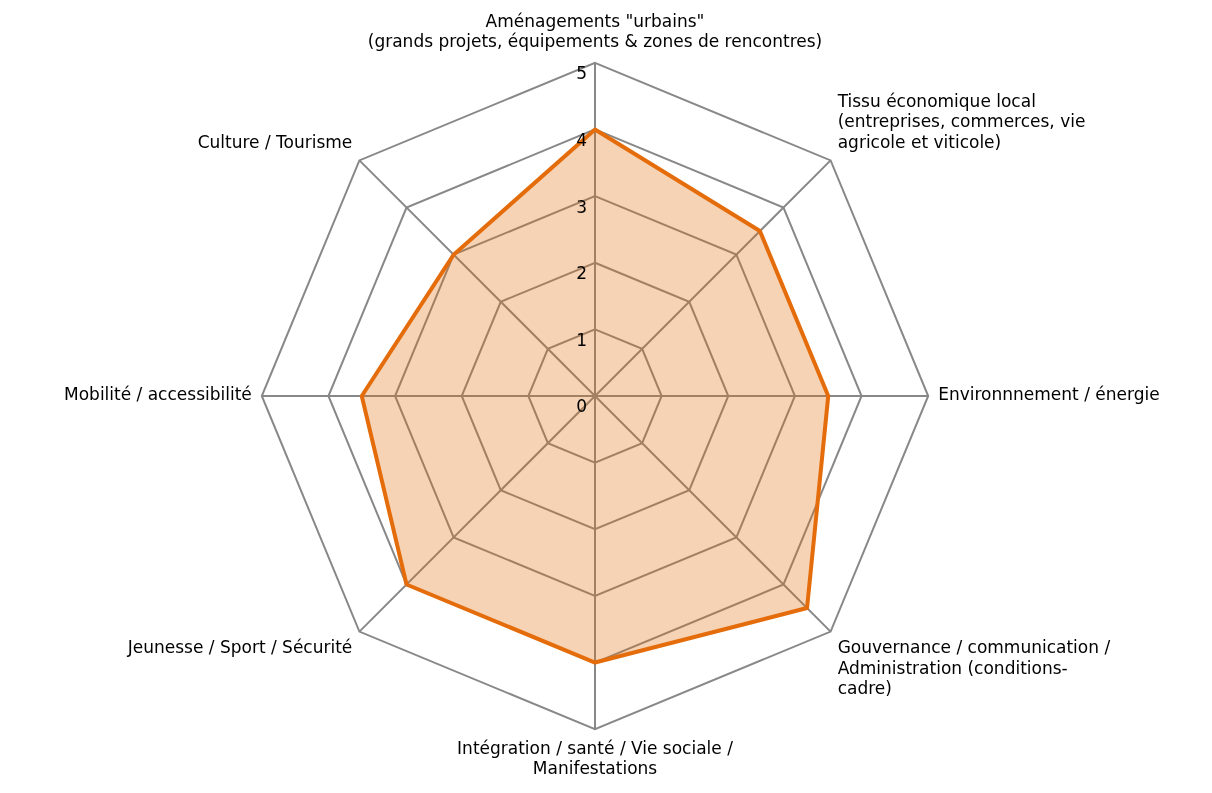 The height and width of the screenshot is (793, 1212). Describe the element at coordinates (1049, 394) in the screenshot. I see `spoke-label: Environnnement / énergie` at that location.